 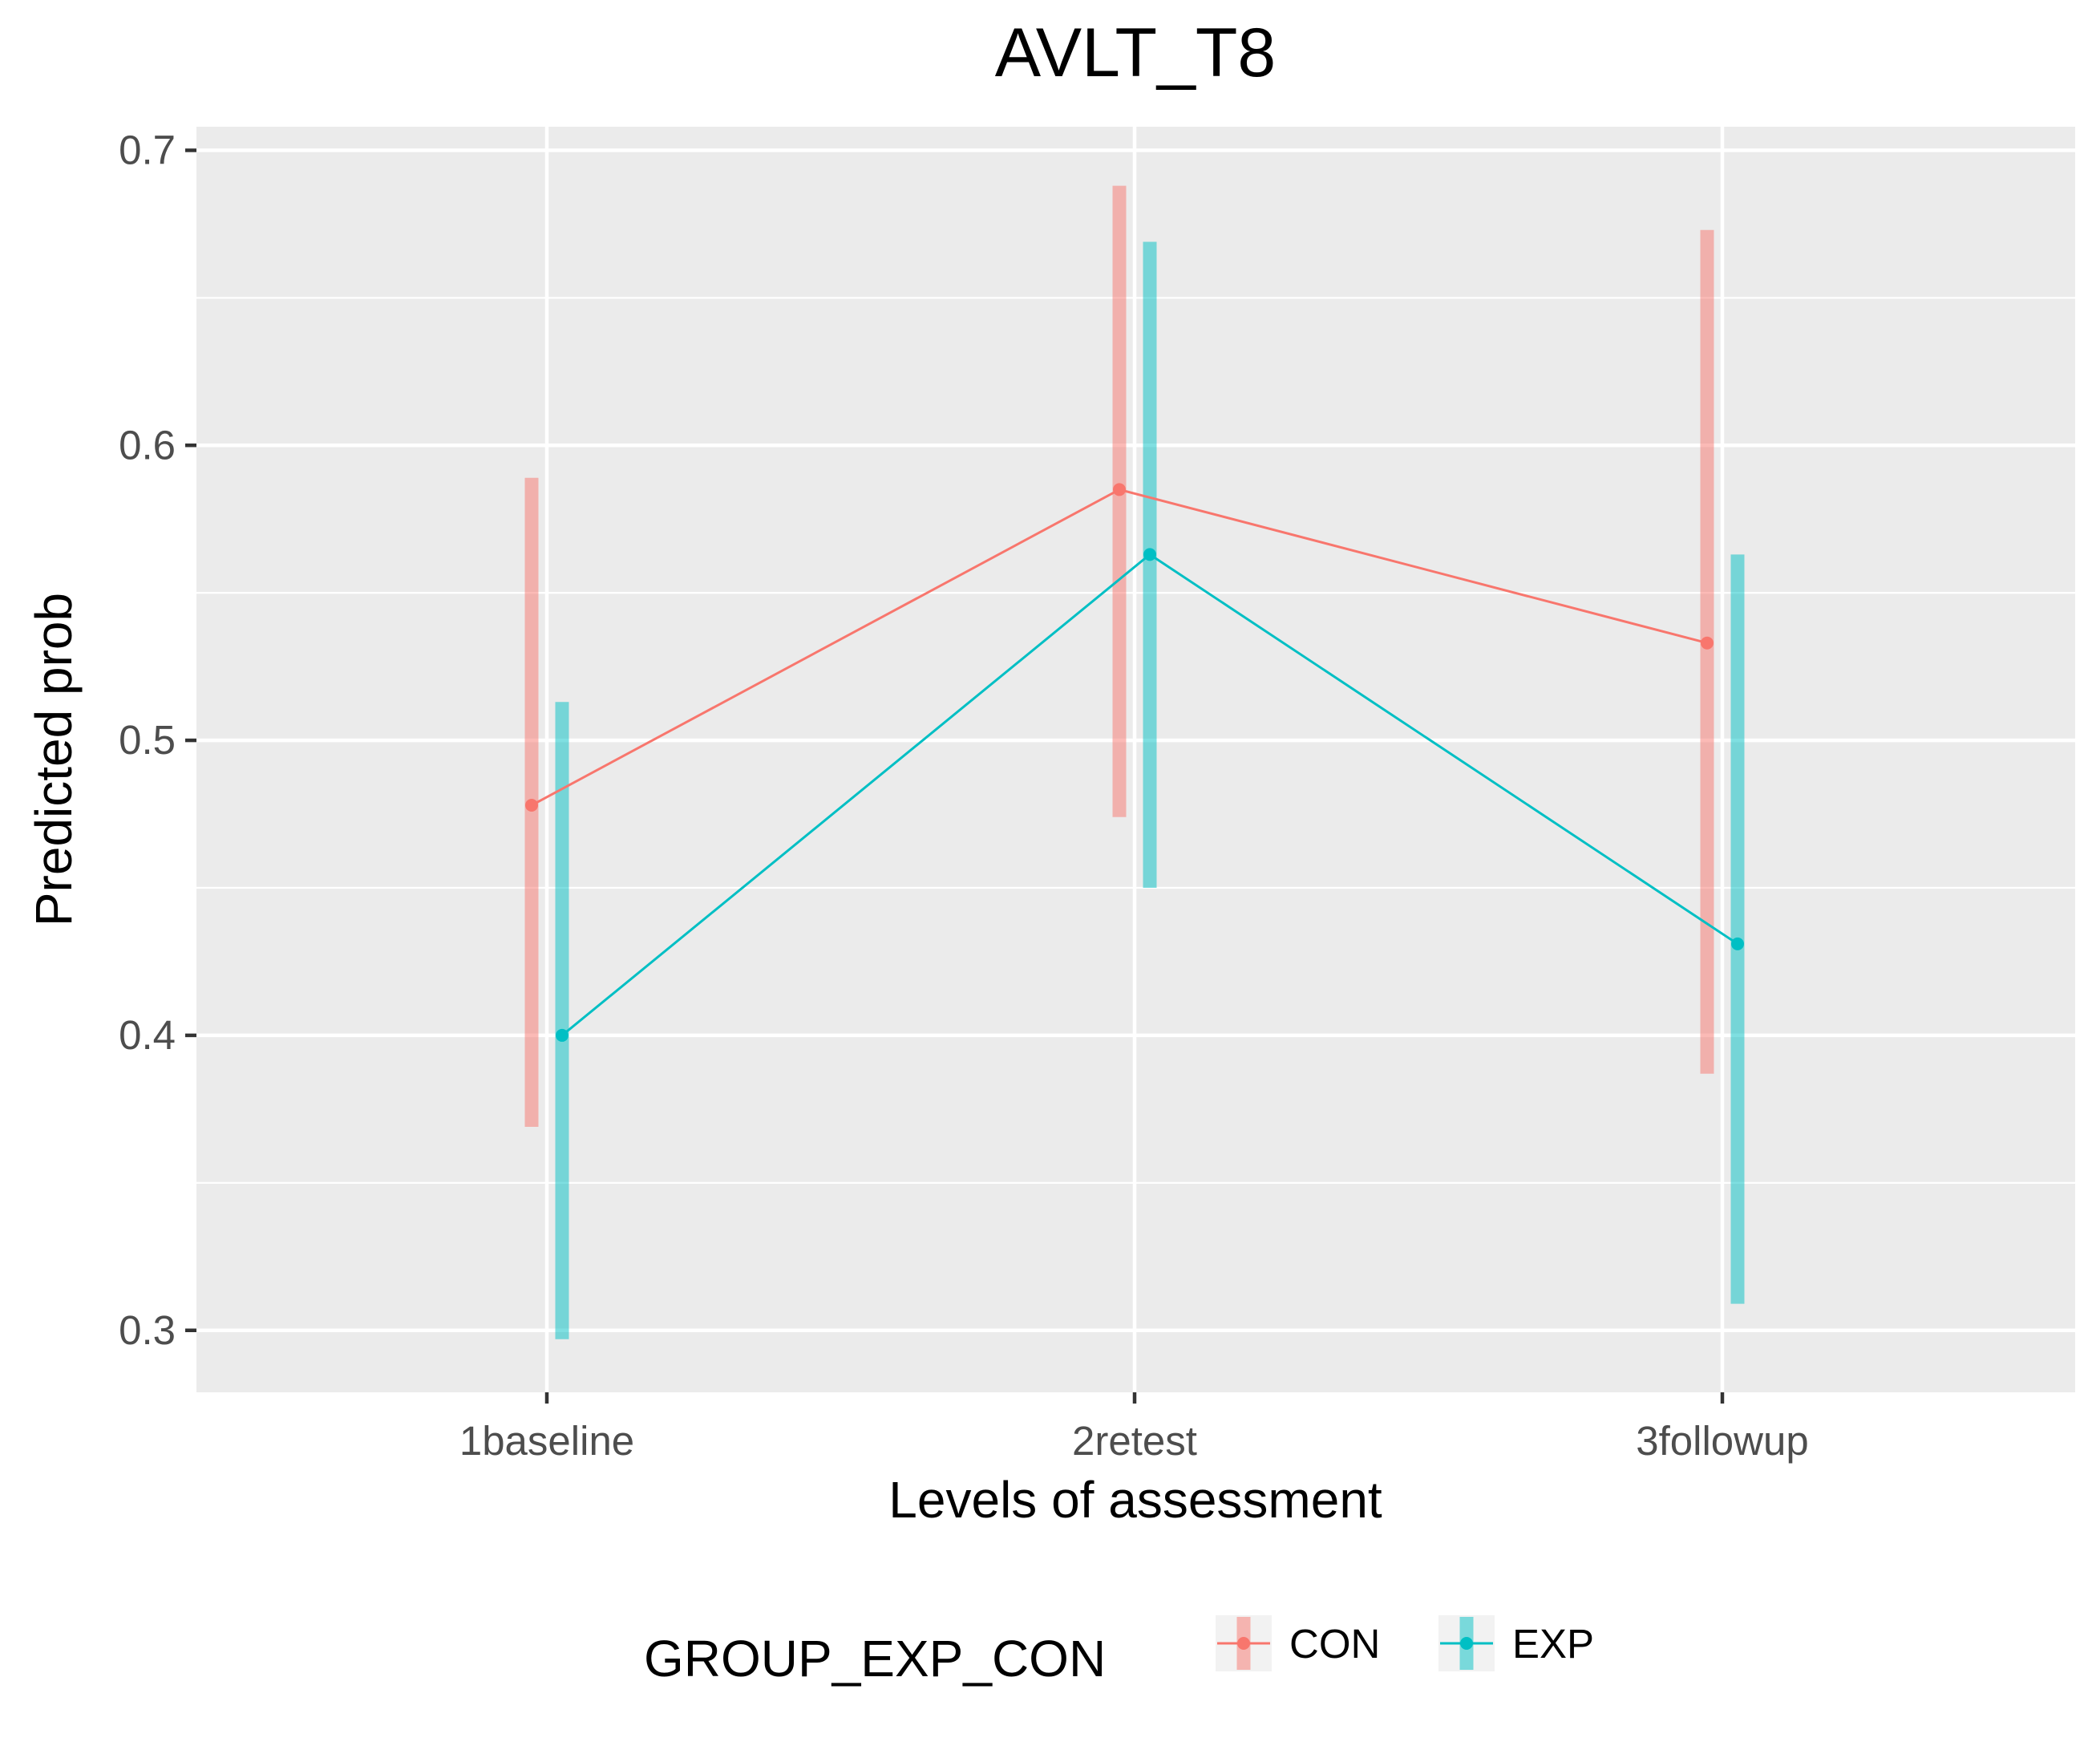 What do you see at coordinates (1722, 1441) in the screenshot?
I see `x-tick-label: 3followup` at bounding box center [1722, 1441].